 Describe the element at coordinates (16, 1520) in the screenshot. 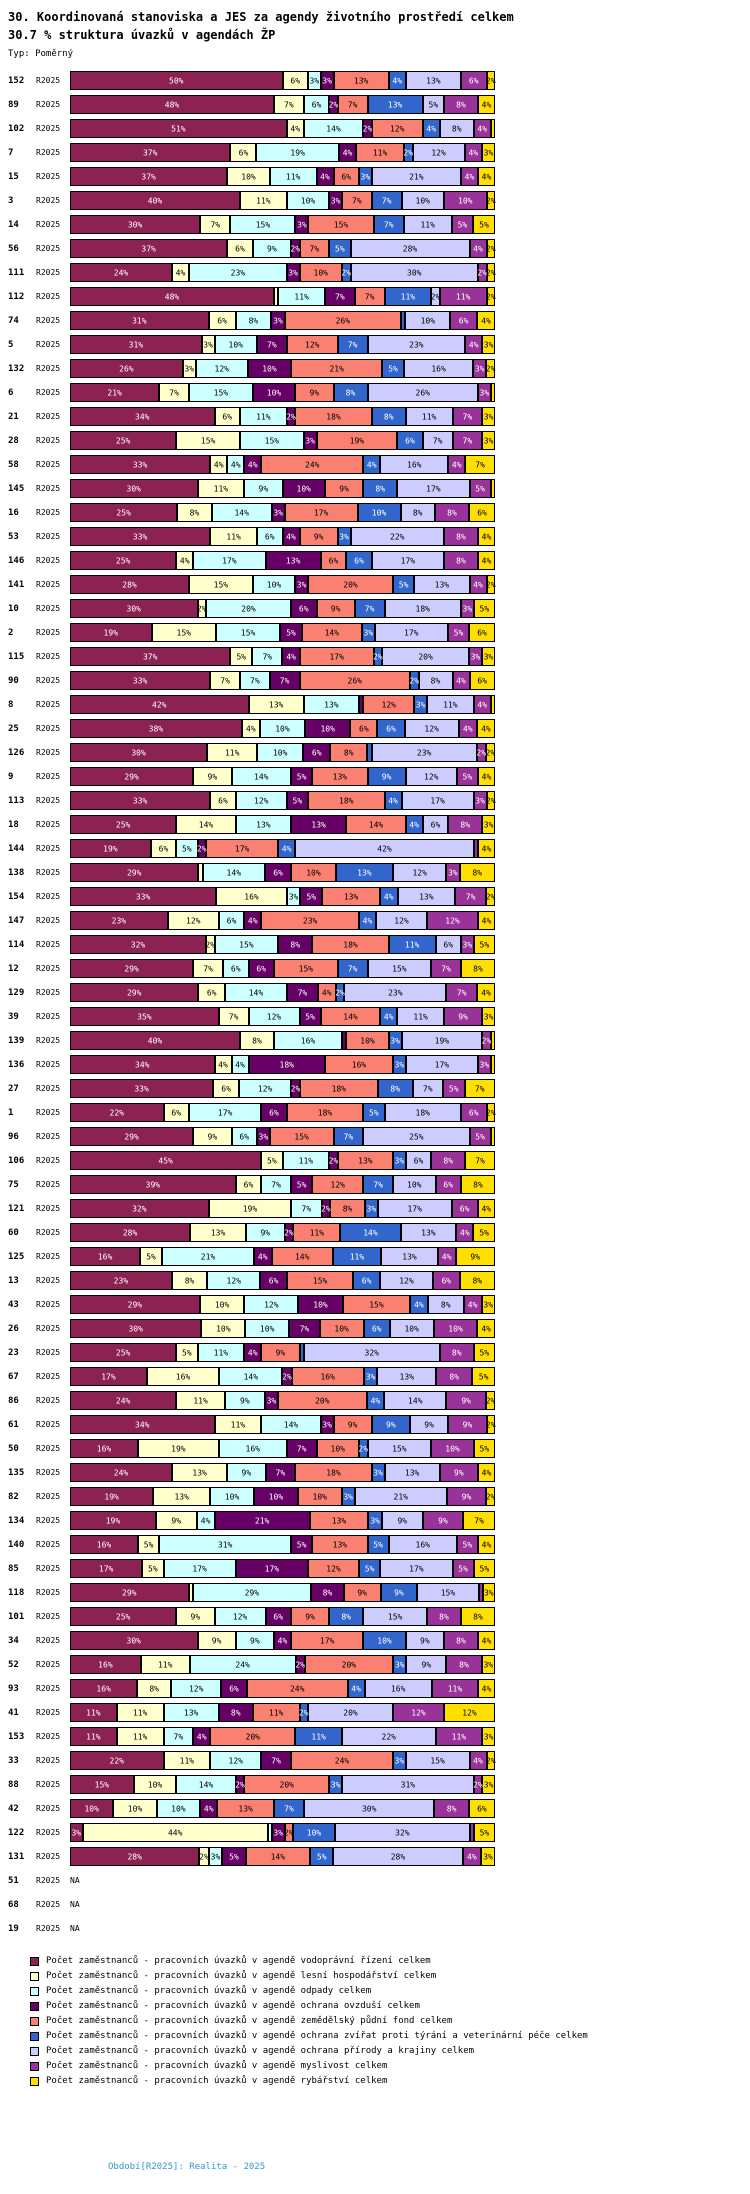

I see `row-id-label: 134` at that location.